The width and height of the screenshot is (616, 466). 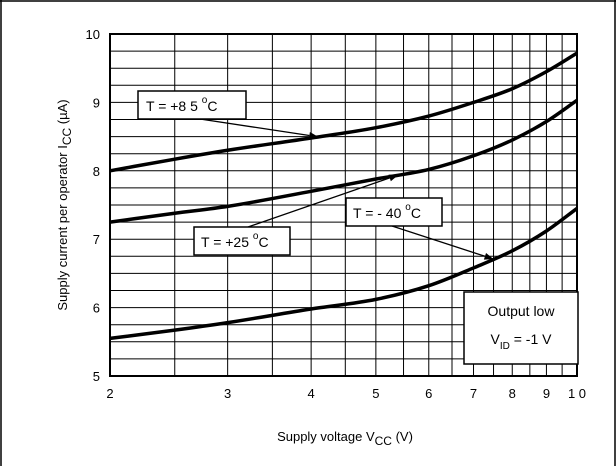 What do you see at coordinates (375, 393) in the screenshot?
I see `x-tick-label: 5` at bounding box center [375, 393].